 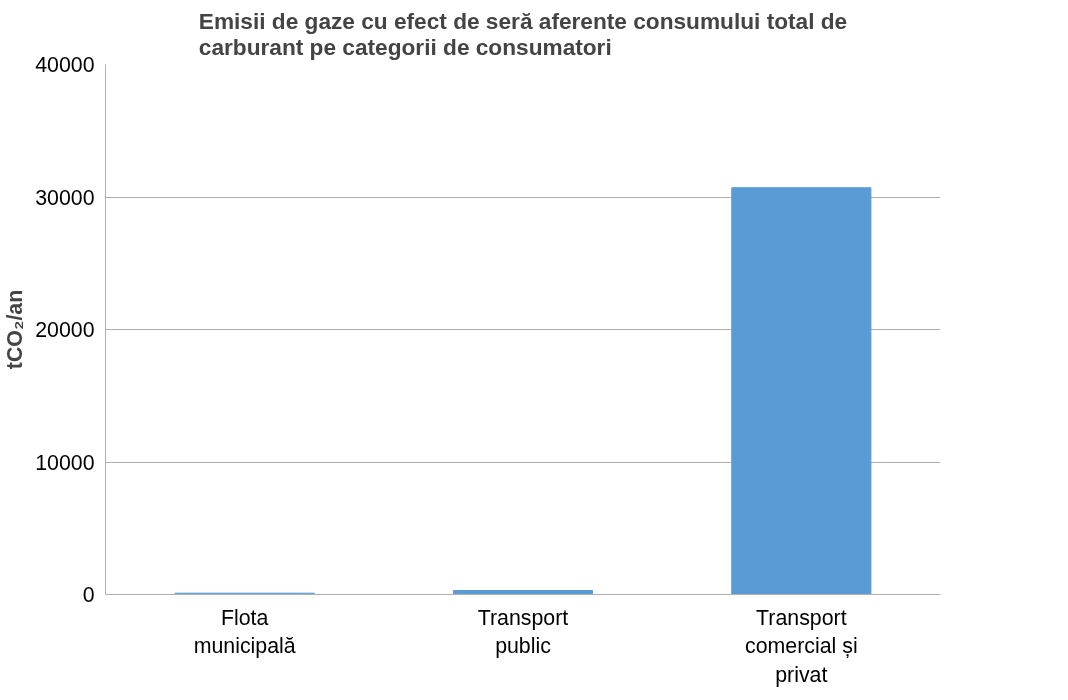 I want to click on chart-title: Emisii de gaze cu efect de seră aferente consumului total de carburant pe categorii de consumatori, so click(x=523, y=33).